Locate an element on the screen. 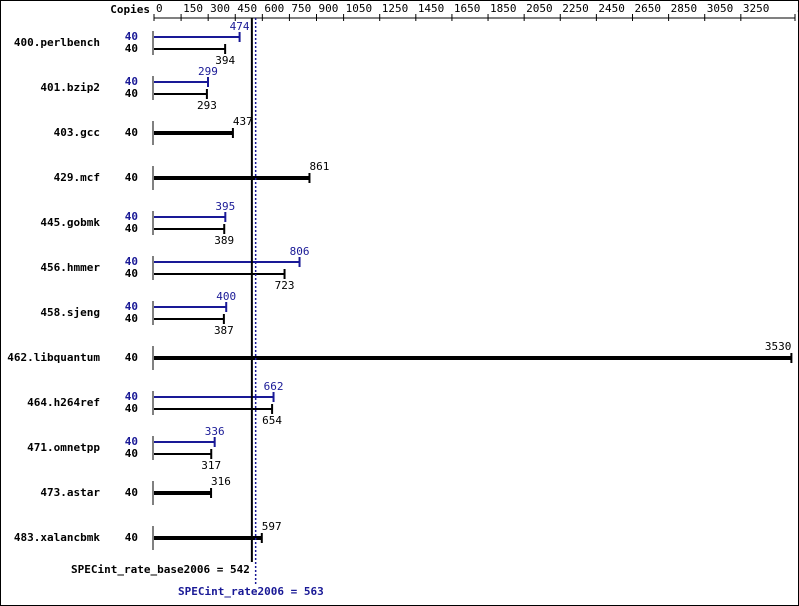 This screenshot has width=799, height=606. value-label: 806 is located at coordinates (300, 251).